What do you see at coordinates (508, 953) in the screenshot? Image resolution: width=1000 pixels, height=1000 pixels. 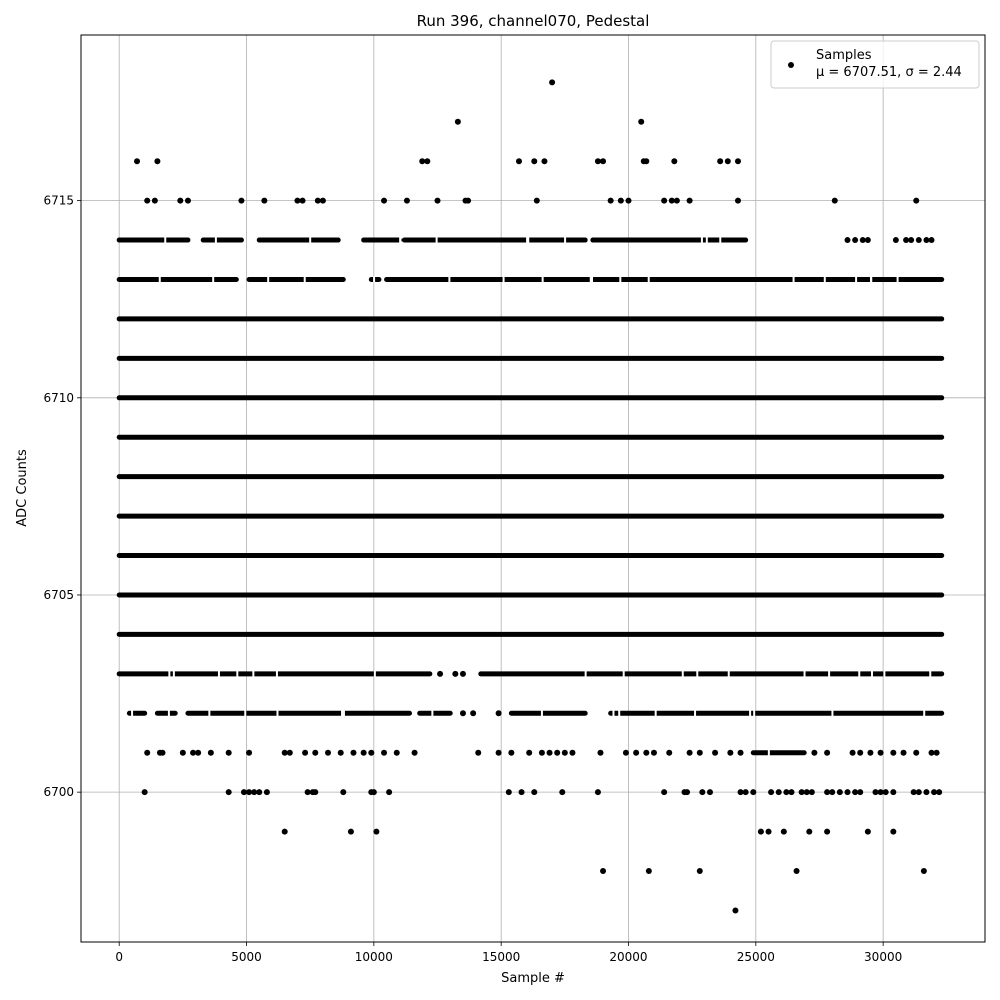 I see `x-axis-ticks: 0 5000 10000 15000 20000 25000 30000` at bounding box center [508, 953].